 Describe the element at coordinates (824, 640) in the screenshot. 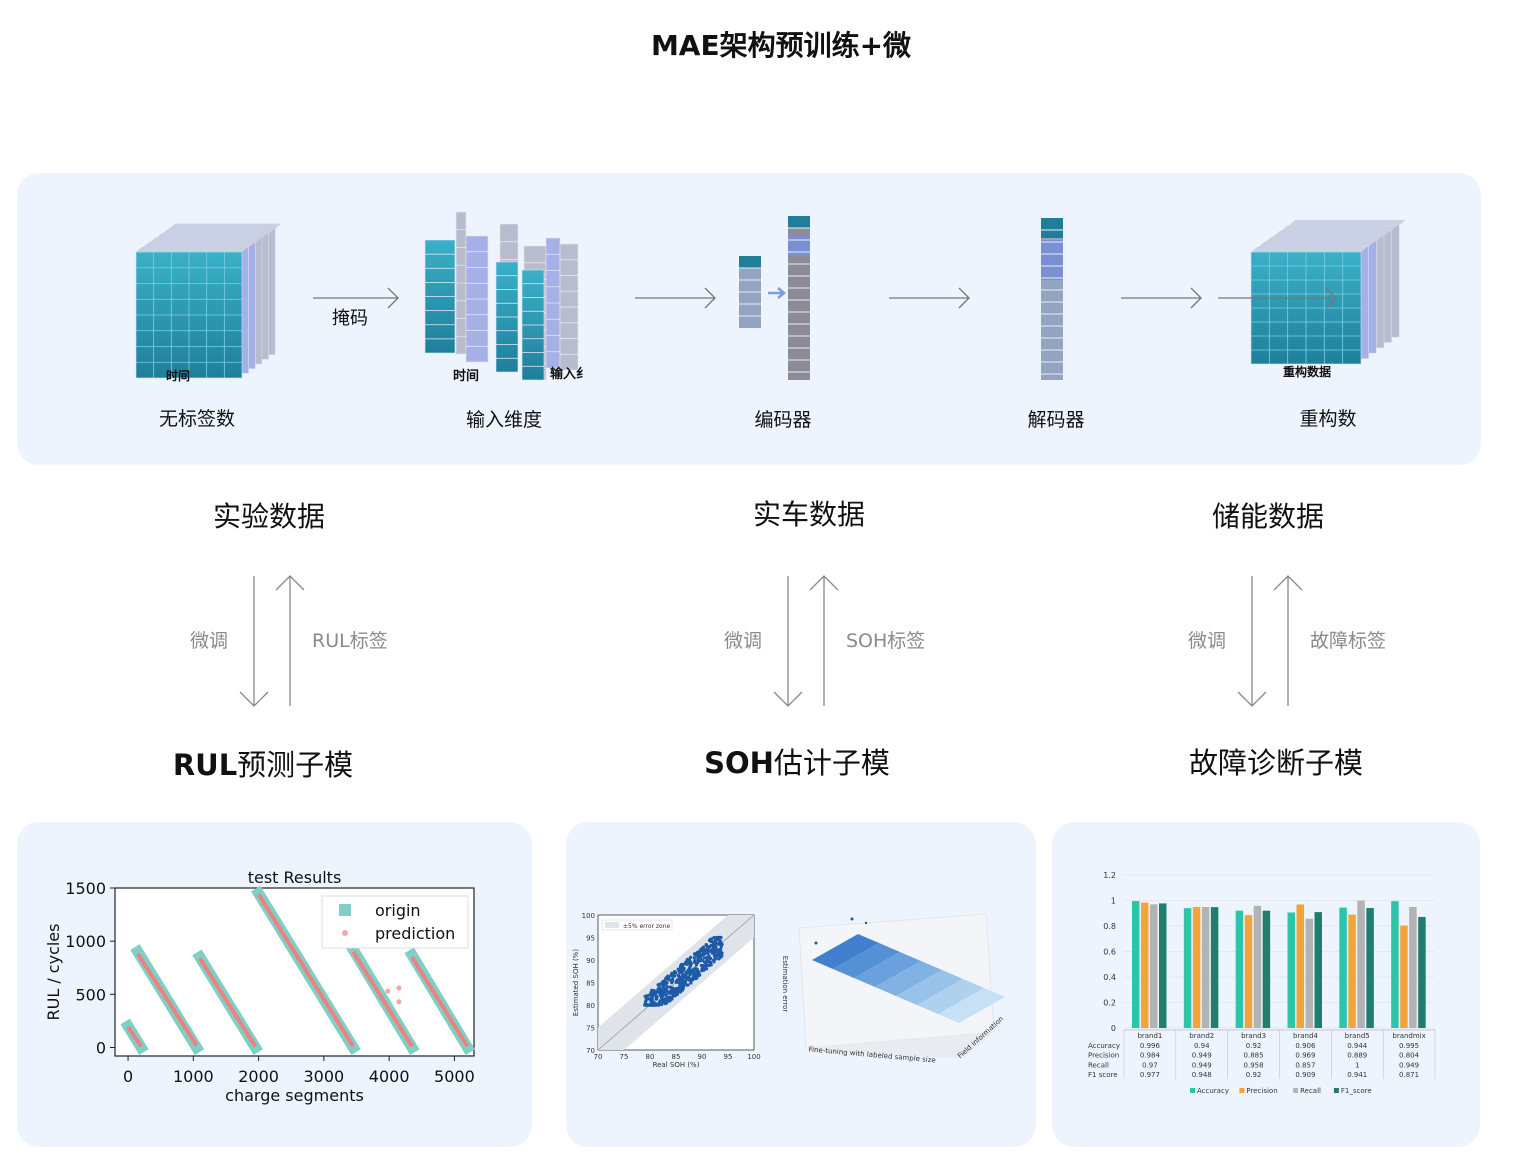

I see `arrow-up-icon` at that location.